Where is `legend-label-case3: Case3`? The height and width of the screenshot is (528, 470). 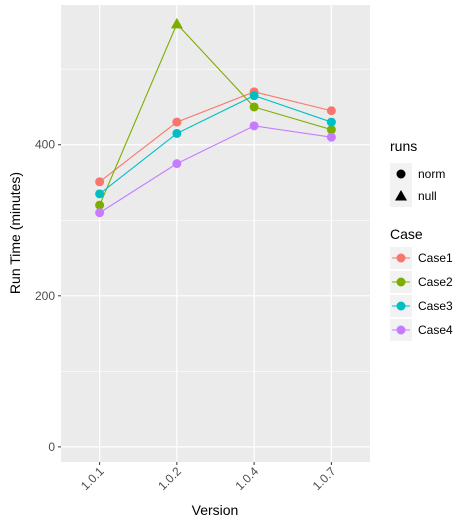
legend-label-case3: Case3 is located at coordinates (435, 306).